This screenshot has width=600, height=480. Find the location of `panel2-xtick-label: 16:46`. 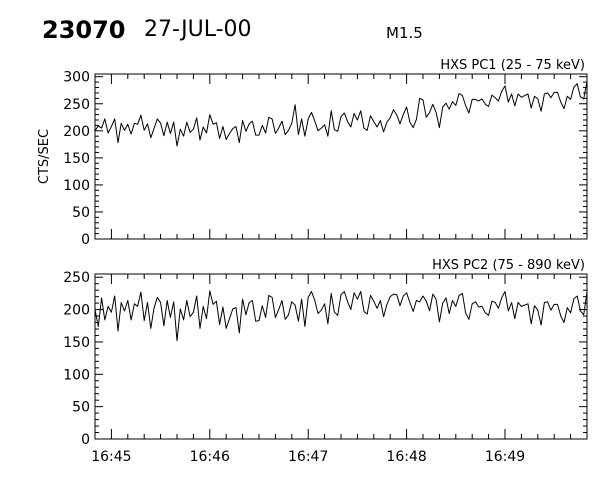

panel2-xtick-label: 16:46 is located at coordinates (210, 457).